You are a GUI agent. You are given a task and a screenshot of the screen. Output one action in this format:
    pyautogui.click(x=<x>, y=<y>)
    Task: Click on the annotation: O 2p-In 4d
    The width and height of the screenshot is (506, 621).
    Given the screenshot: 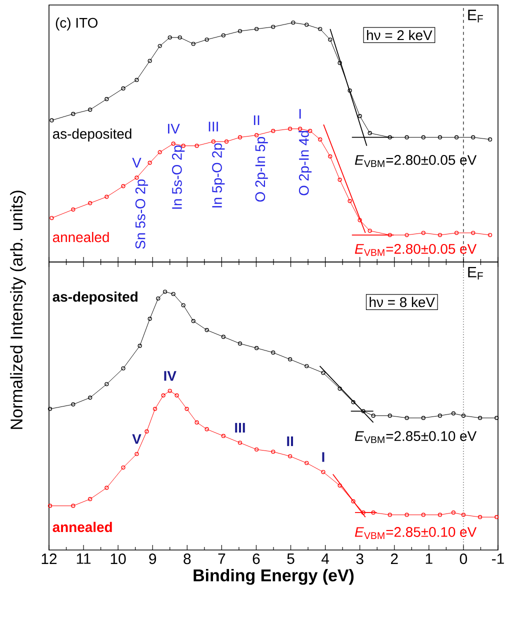 What is the action you would take?
    pyautogui.click(x=305, y=163)
    